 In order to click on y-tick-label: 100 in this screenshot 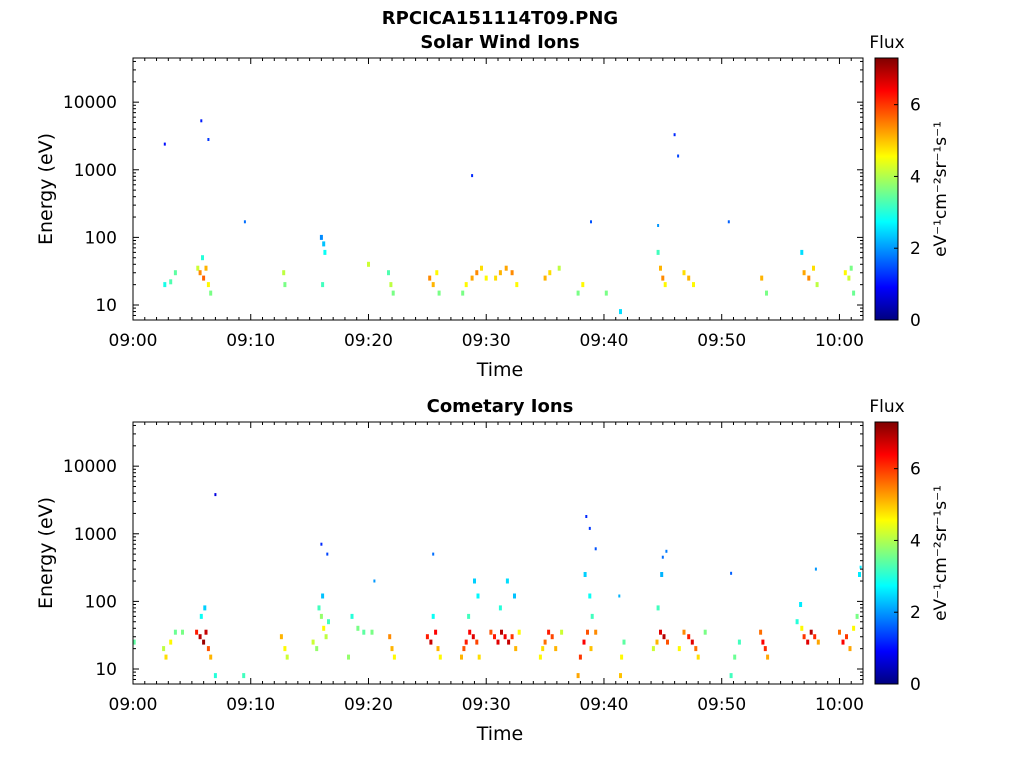, I will do `click(101, 602)`.